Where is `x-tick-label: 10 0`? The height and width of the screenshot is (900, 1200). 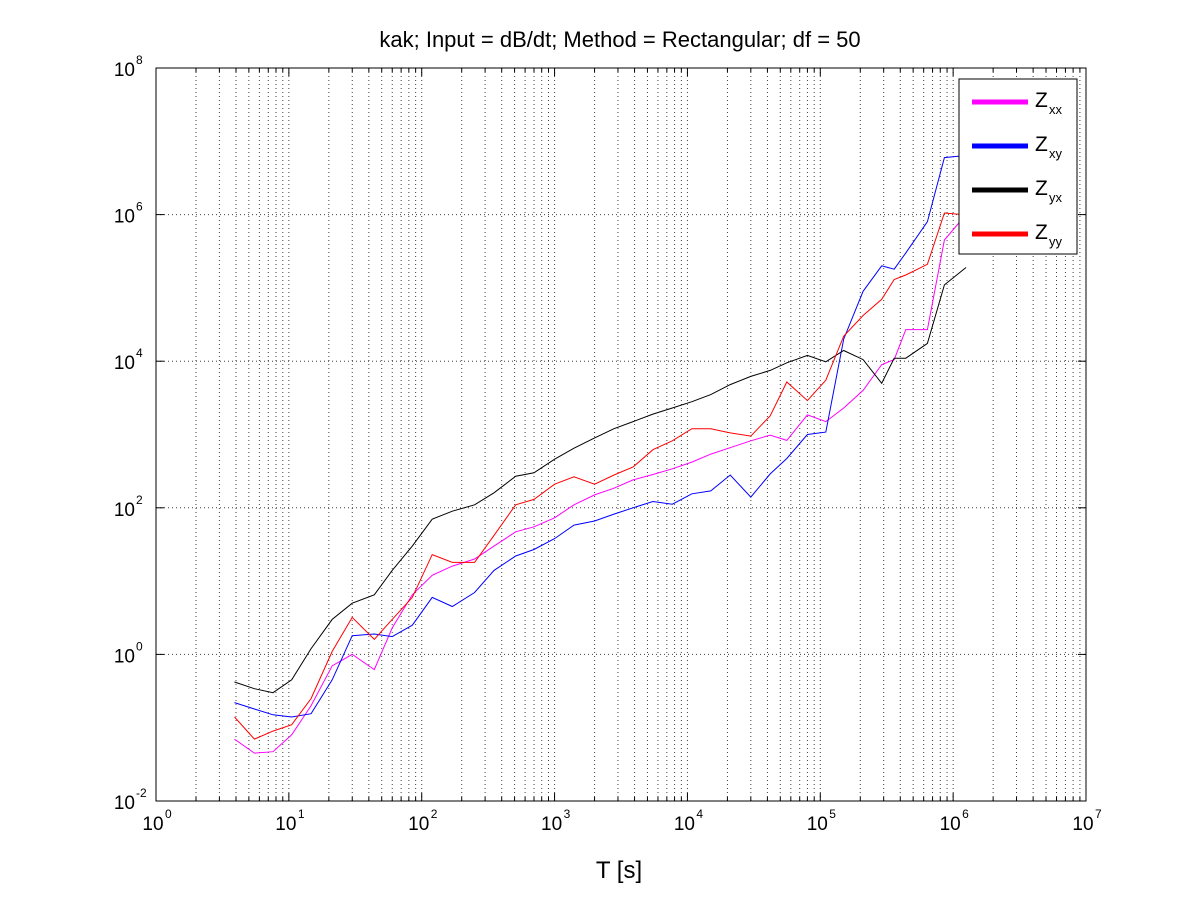
x-tick-label: 10 0 is located at coordinates (157, 821).